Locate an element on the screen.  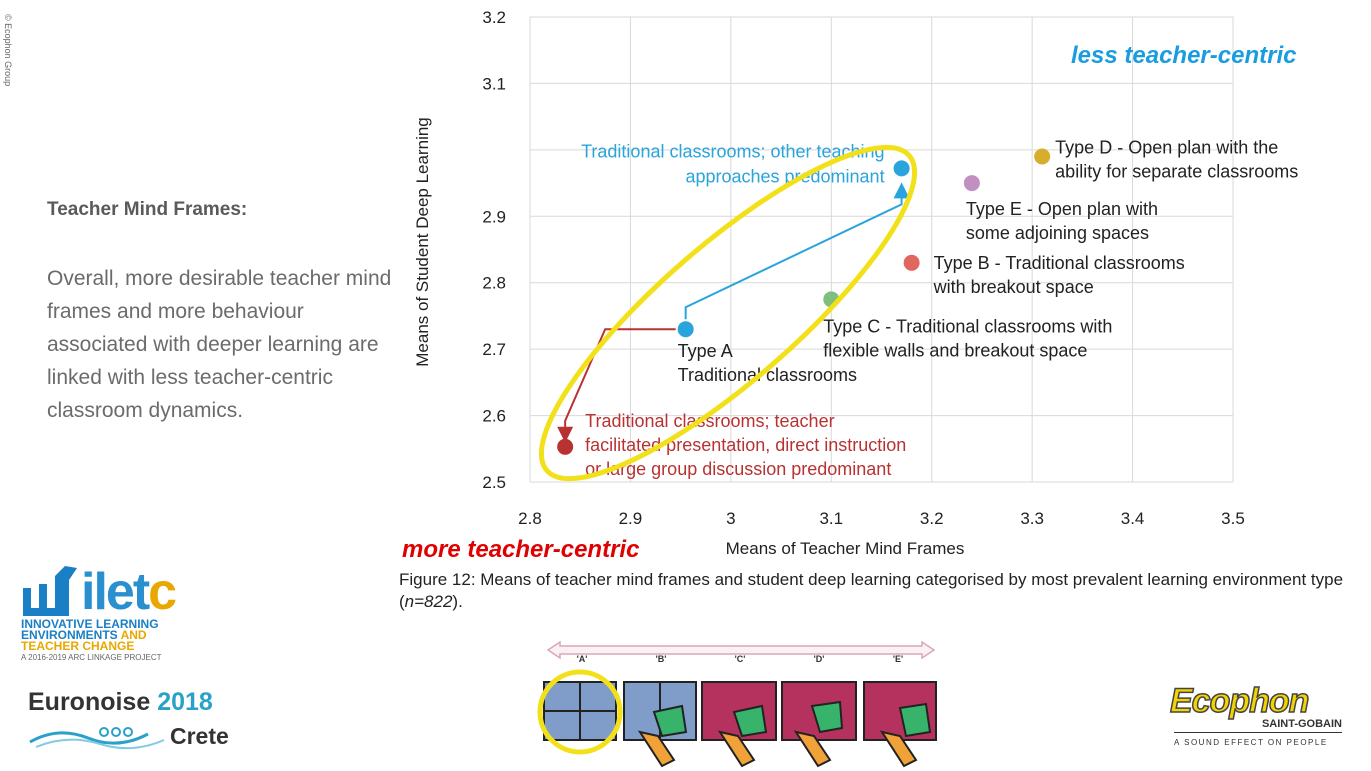
plan-b-corridor is located at coordinates (656, 749).